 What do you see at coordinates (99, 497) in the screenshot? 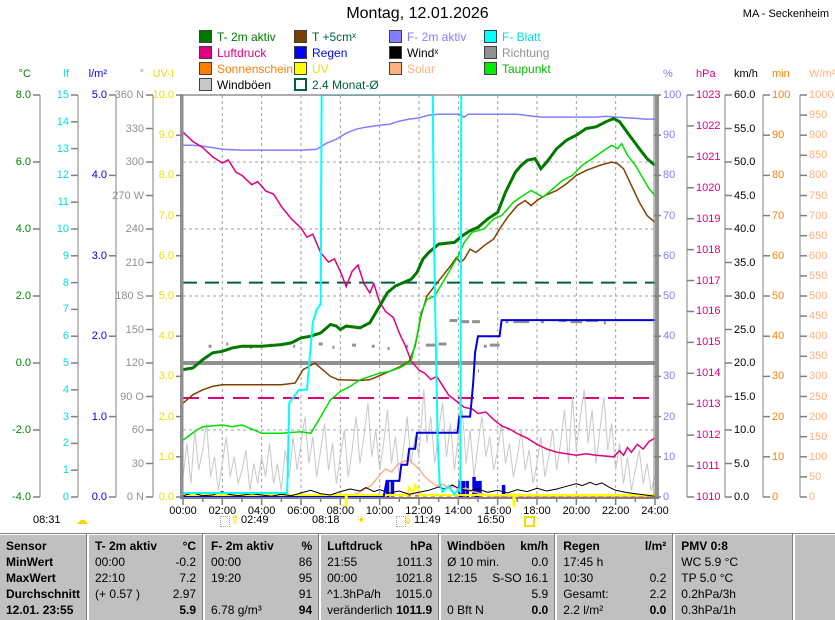
I see `axis-tick-label: 0.0` at bounding box center [99, 497].